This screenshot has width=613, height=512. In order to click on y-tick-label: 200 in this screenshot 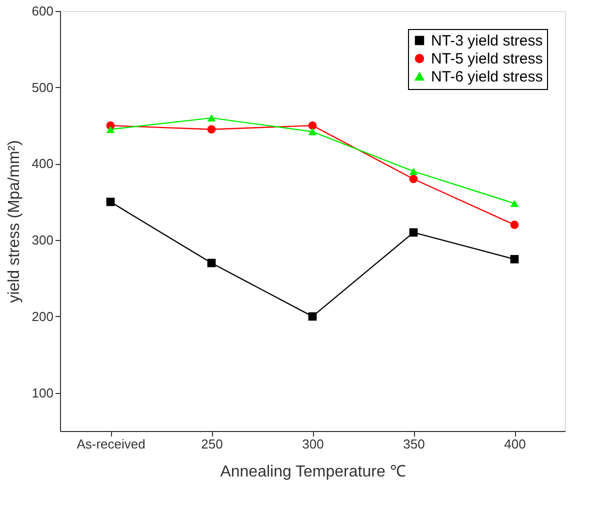, I will do `click(43, 316)`.